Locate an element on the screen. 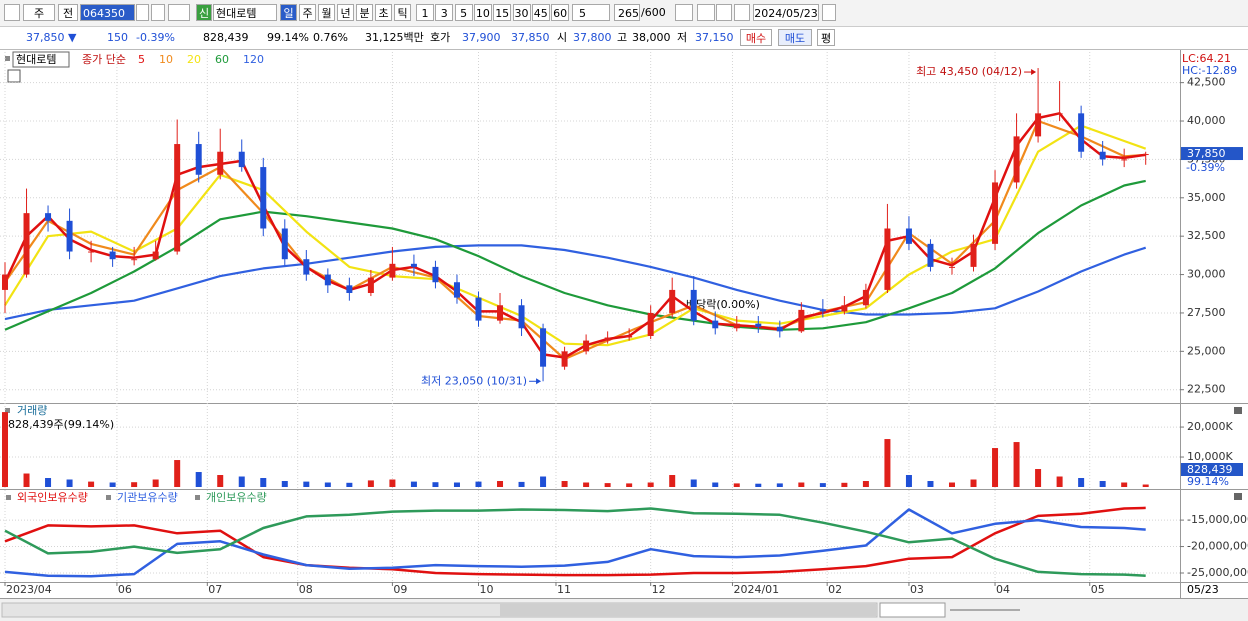  step-select: 5 is located at coordinates (591, 12).